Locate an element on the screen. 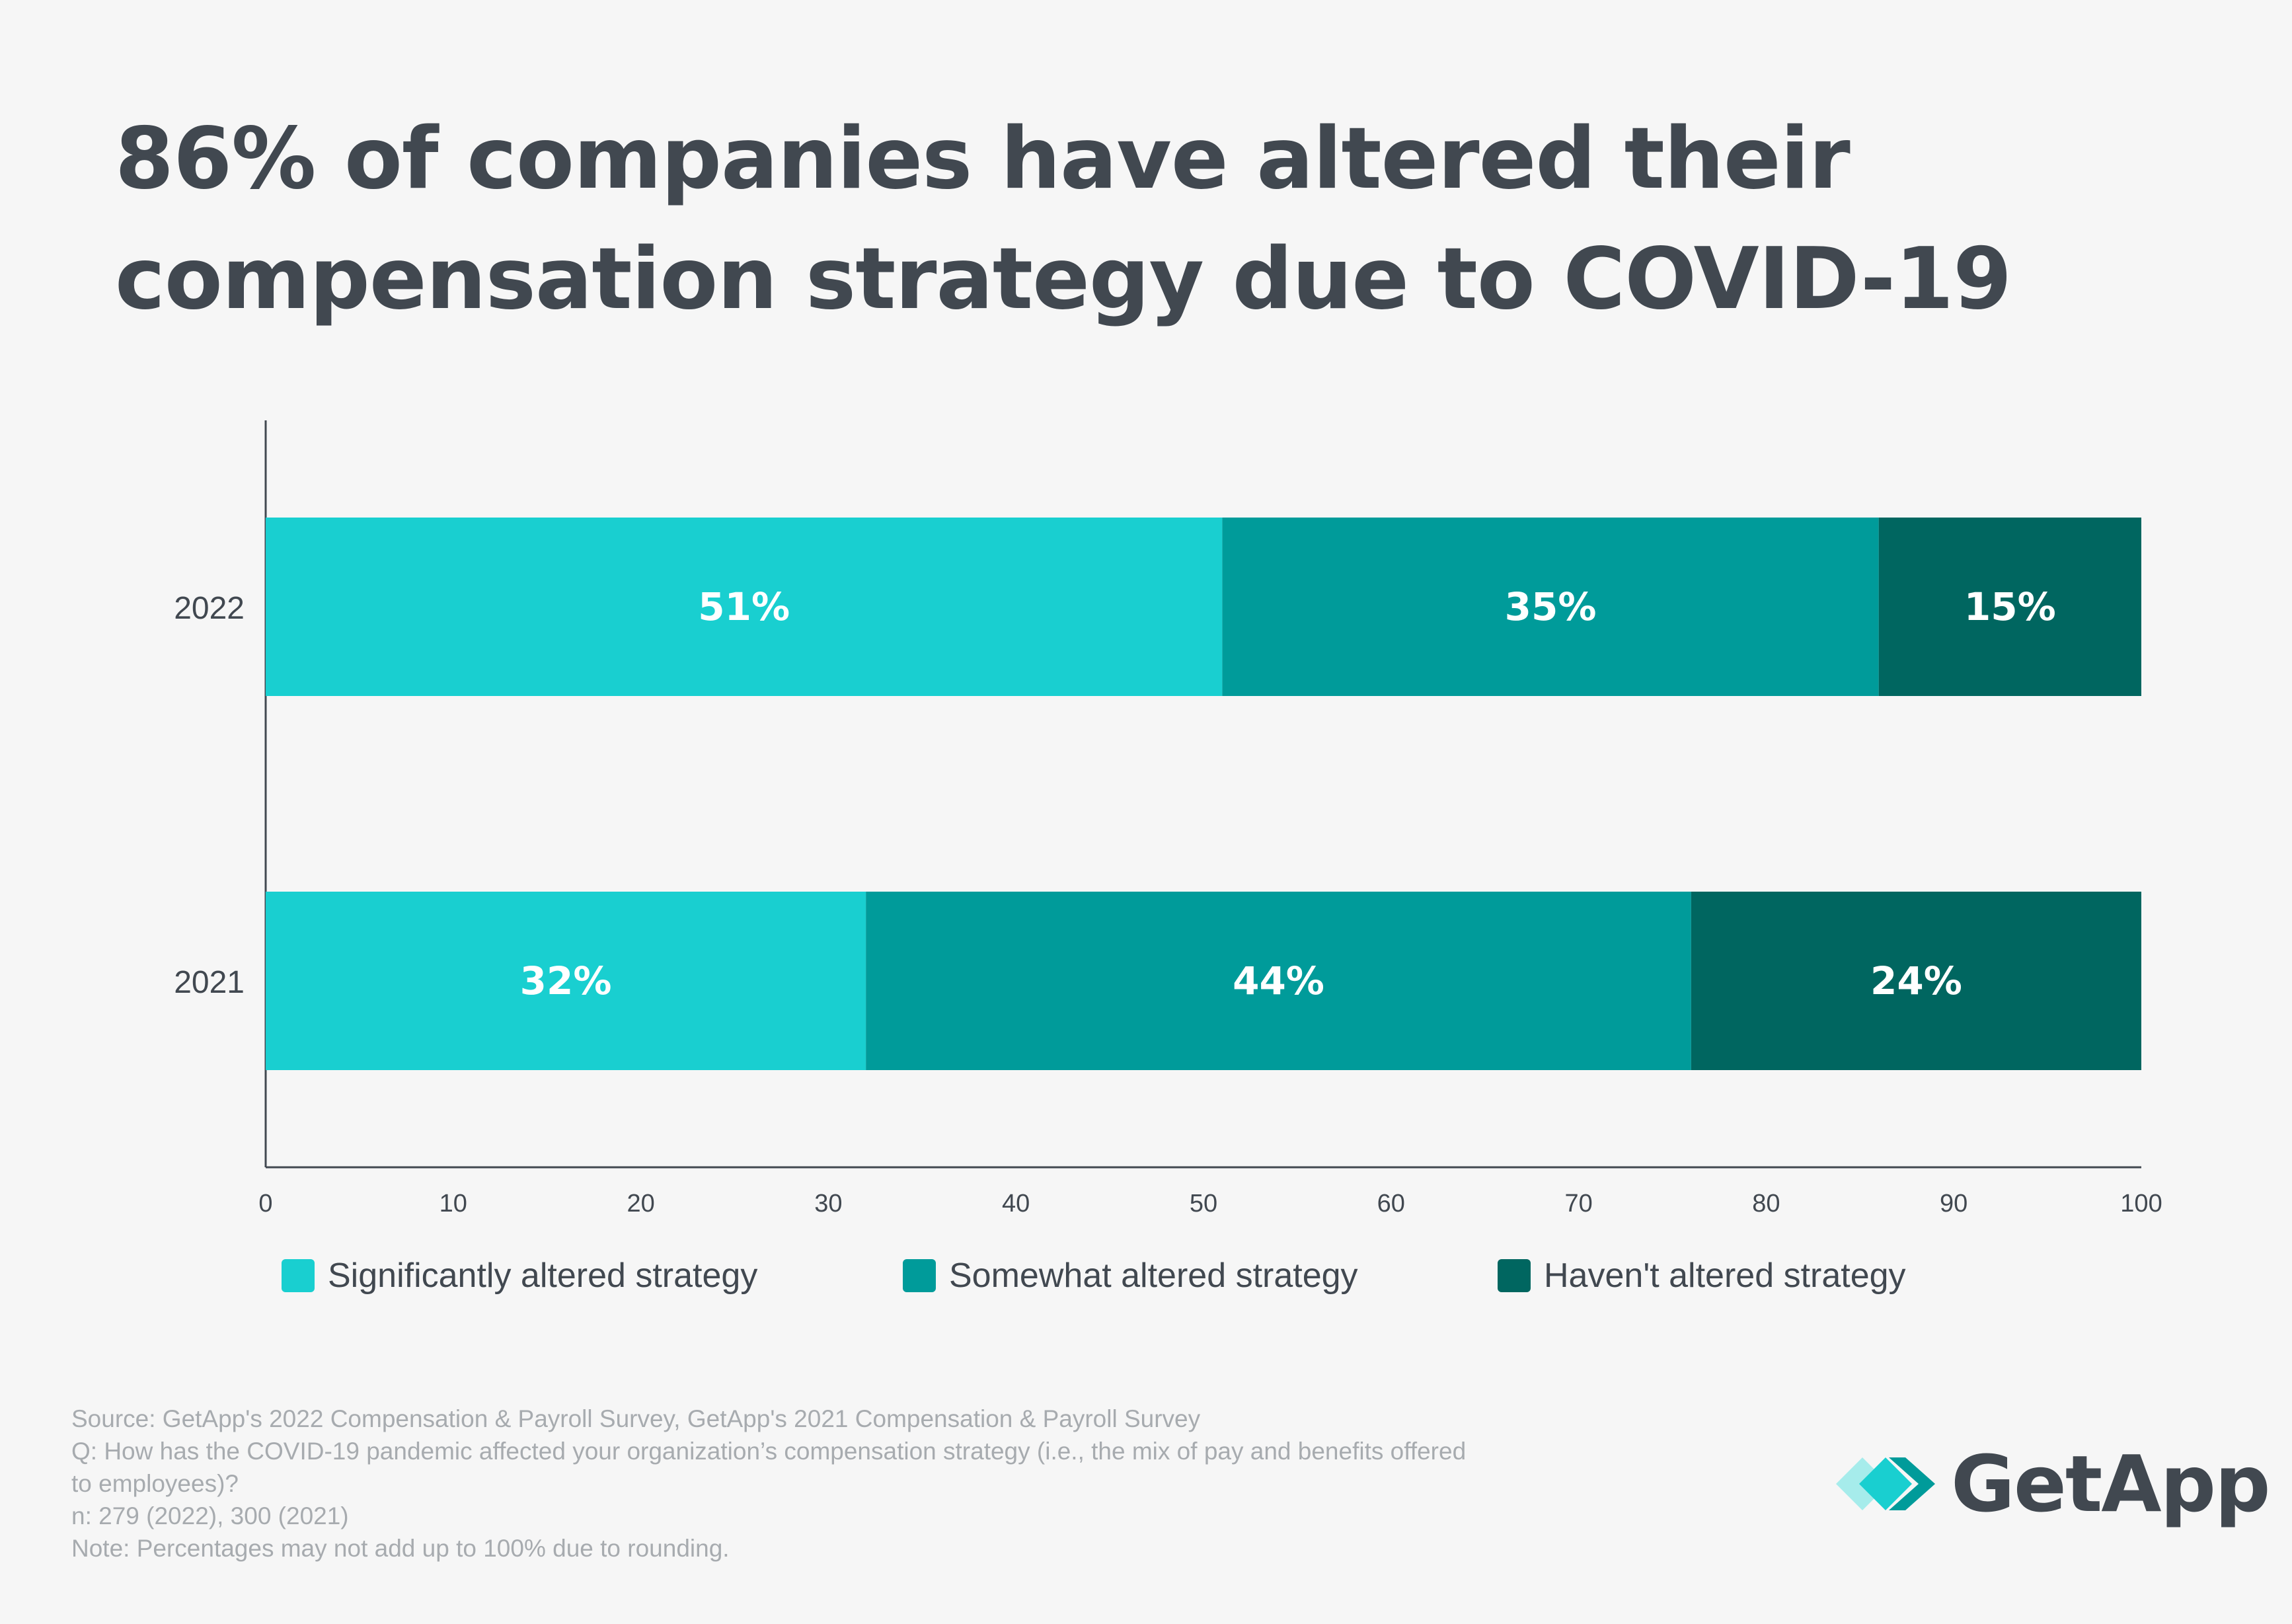  x-tick-label-40: 40 is located at coordinates (1016, 1204).